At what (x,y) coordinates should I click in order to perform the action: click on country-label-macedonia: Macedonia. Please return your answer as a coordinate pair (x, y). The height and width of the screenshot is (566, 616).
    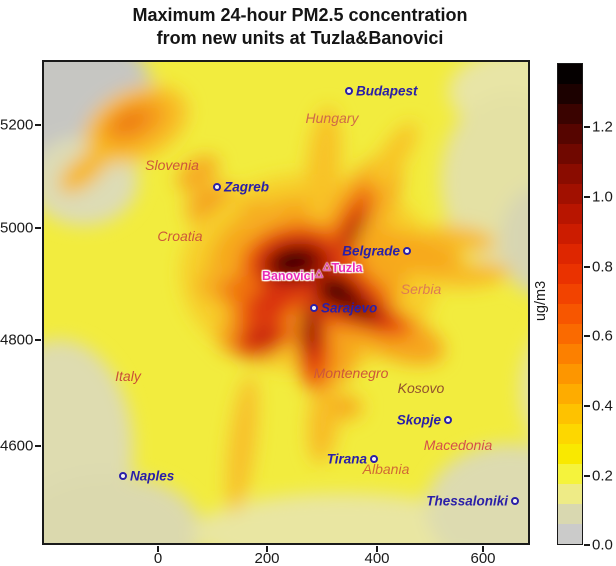
    Looking at the image, I should click on (458, 445).